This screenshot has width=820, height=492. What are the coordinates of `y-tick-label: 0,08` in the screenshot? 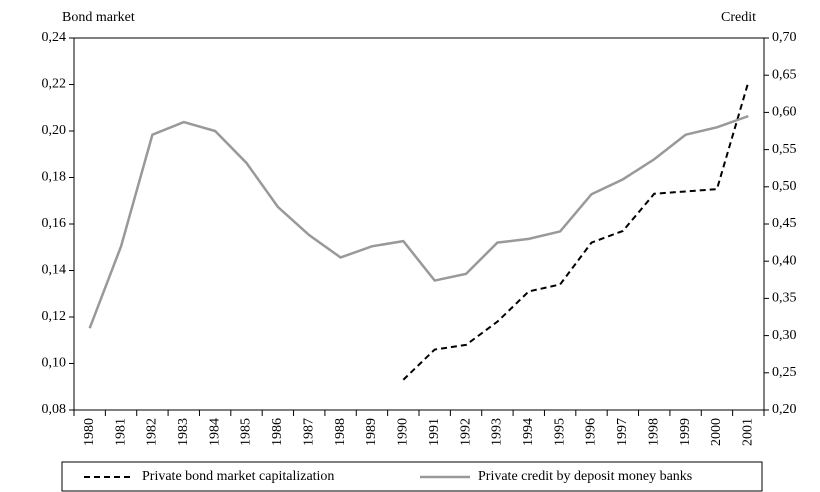 It's located at (54, 409).